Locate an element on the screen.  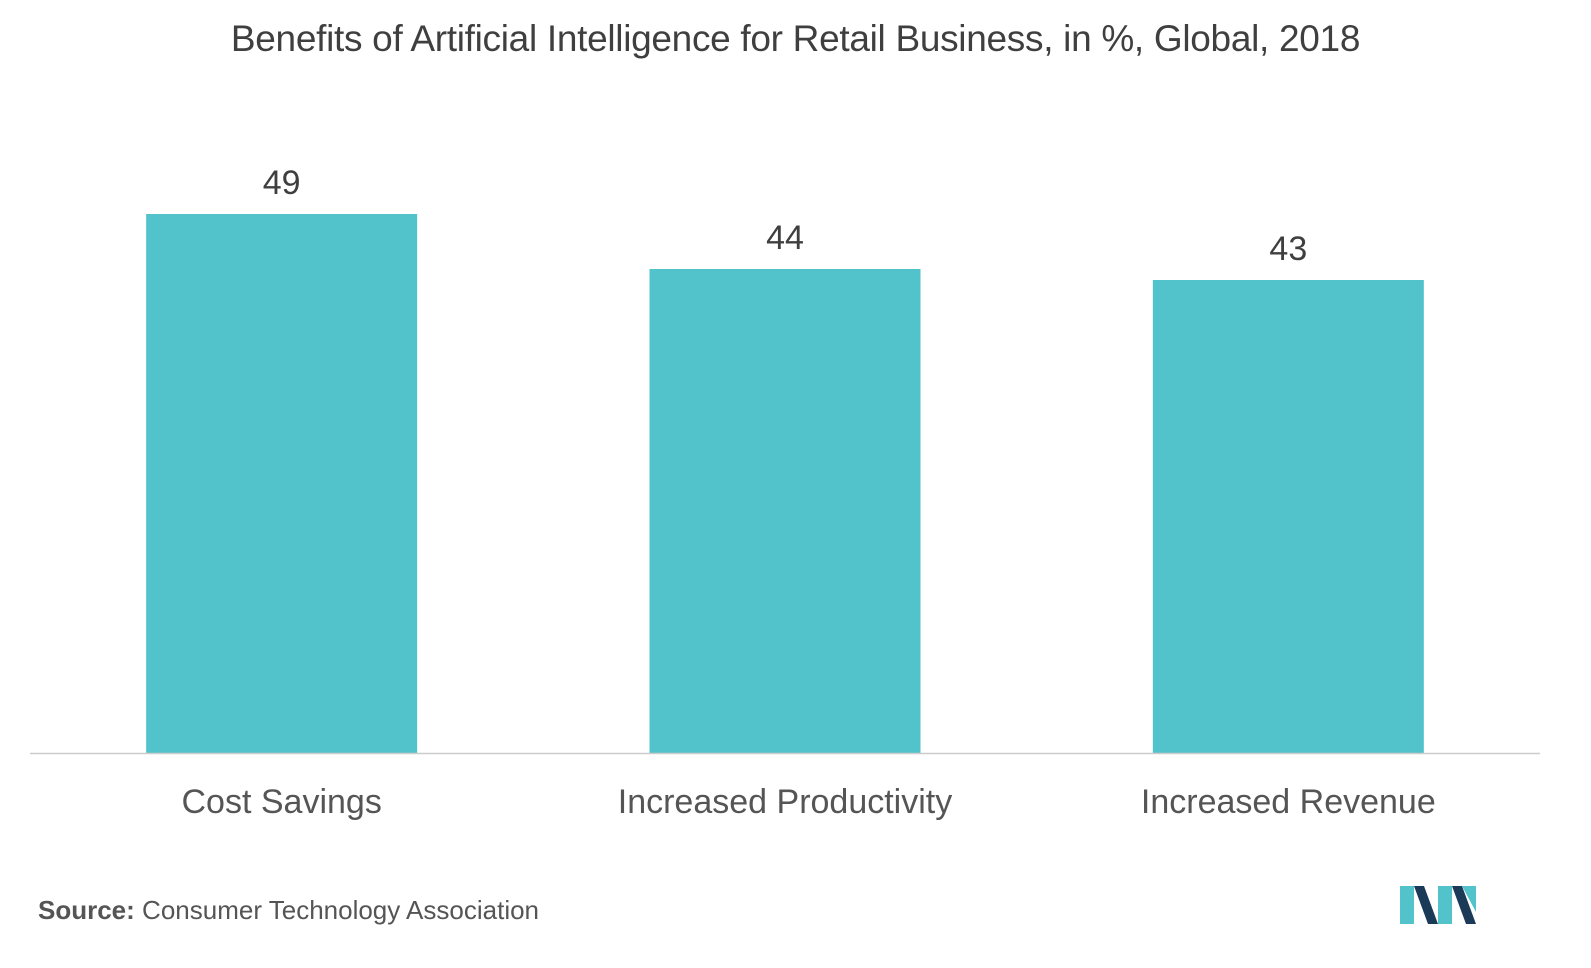
bar-increased-productivity is located at coordinates (785, 511).